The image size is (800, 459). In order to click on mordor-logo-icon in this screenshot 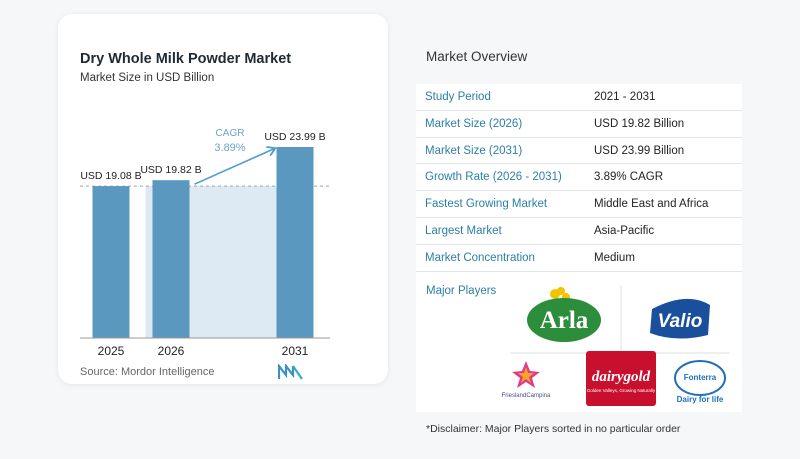, I will do `click(290, 372)`.